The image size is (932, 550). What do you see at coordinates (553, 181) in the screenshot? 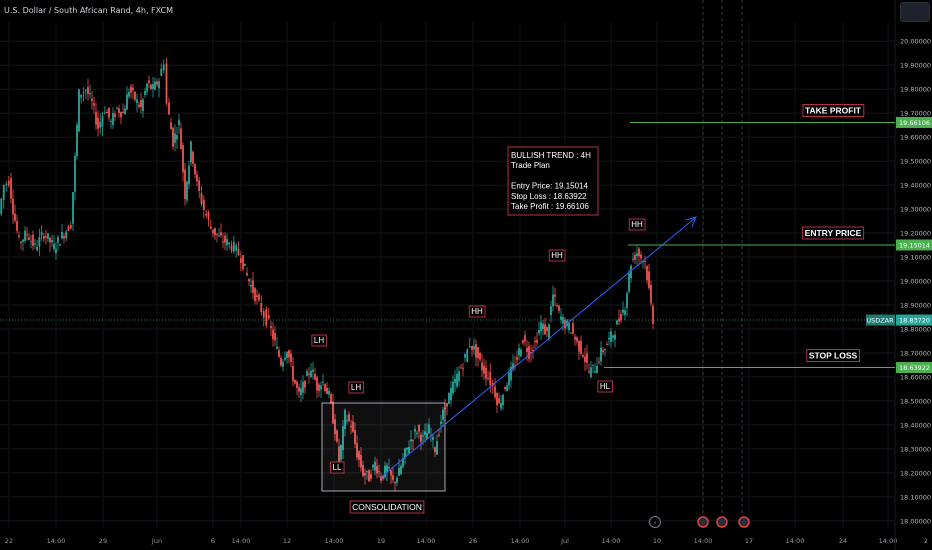
I see `trade-plan-bg` at bounding box center [553, 181].